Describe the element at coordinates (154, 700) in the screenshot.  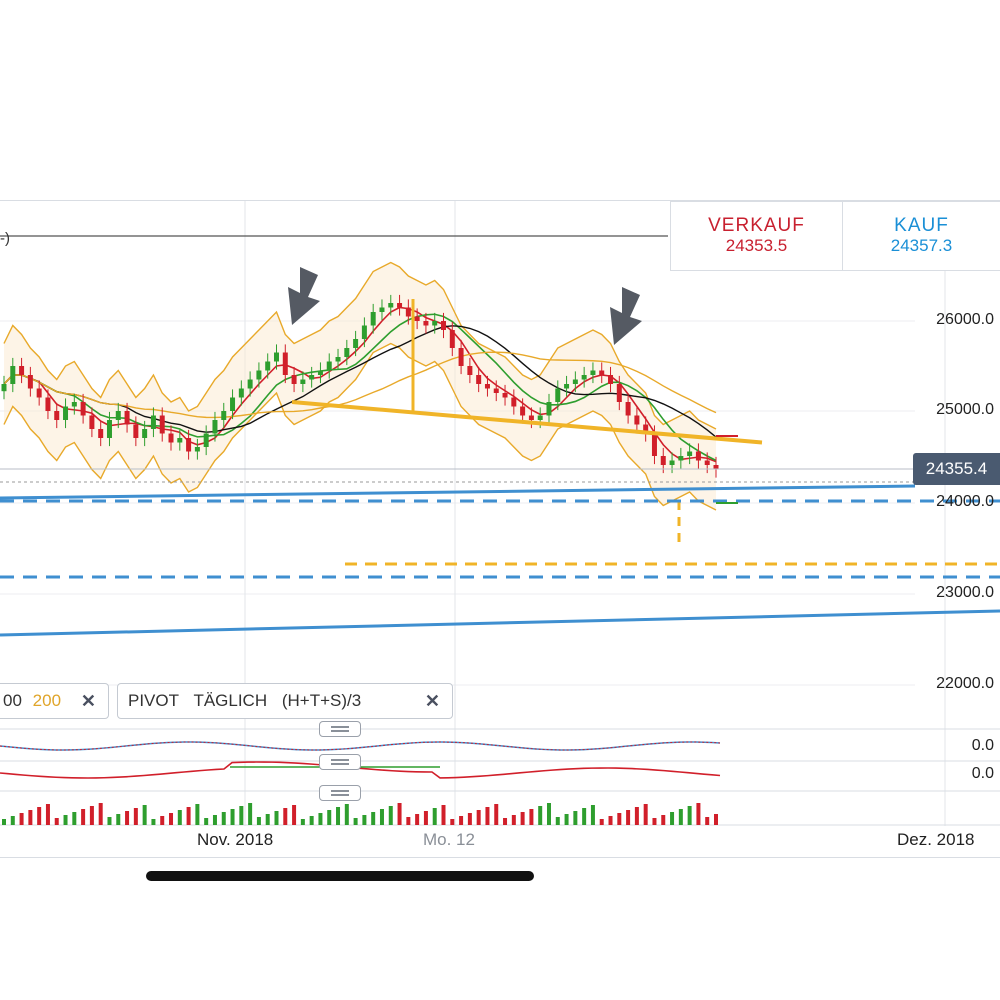
I see `pivot-label: PIVOT` at that location.